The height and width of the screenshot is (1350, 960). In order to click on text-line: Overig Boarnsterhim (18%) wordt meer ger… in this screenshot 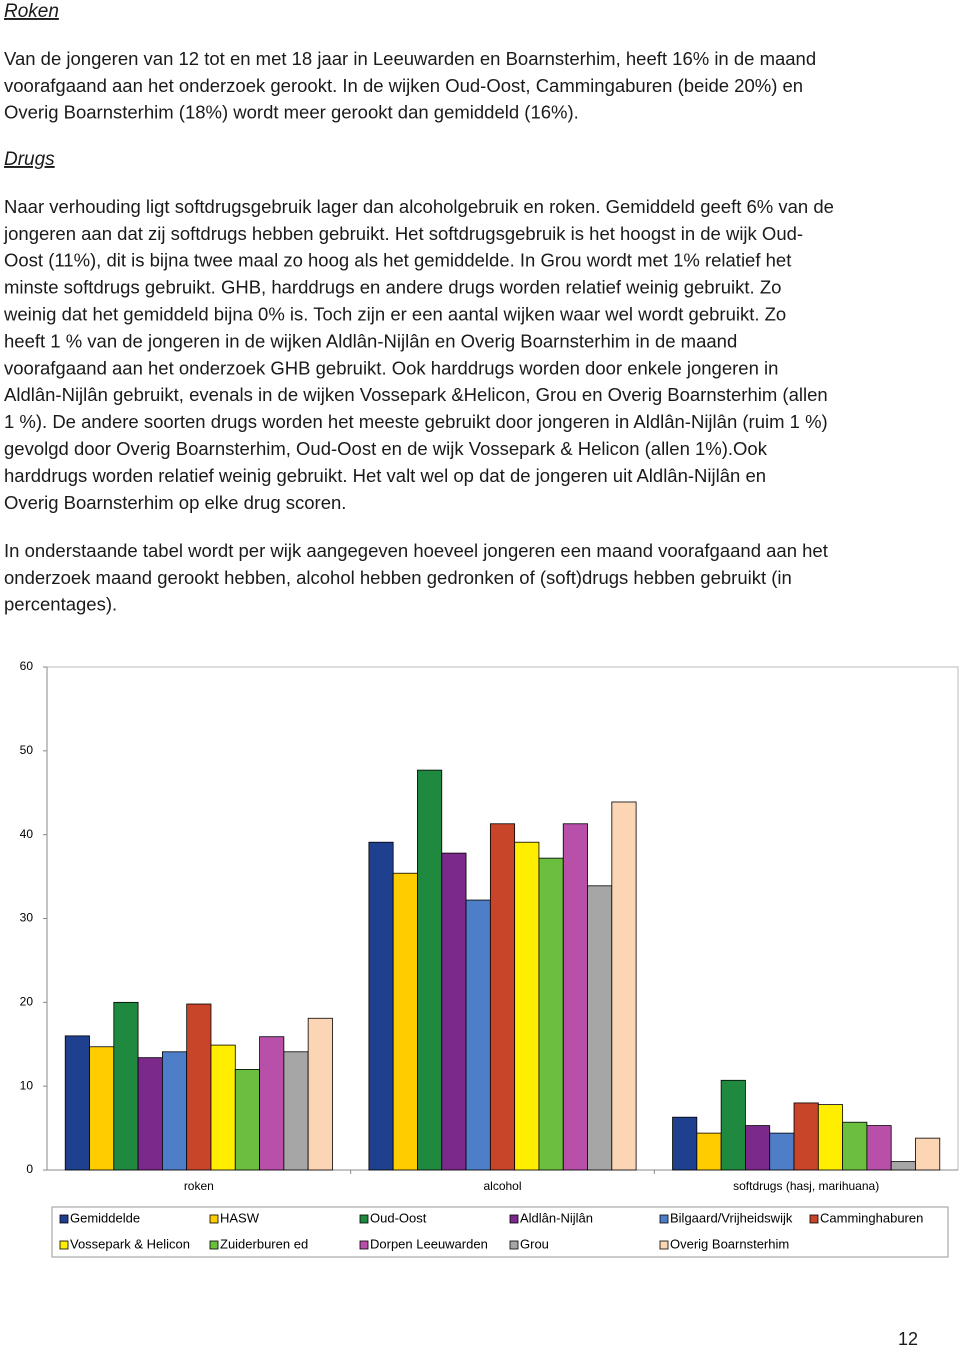, I will do `click(291, 112)`.